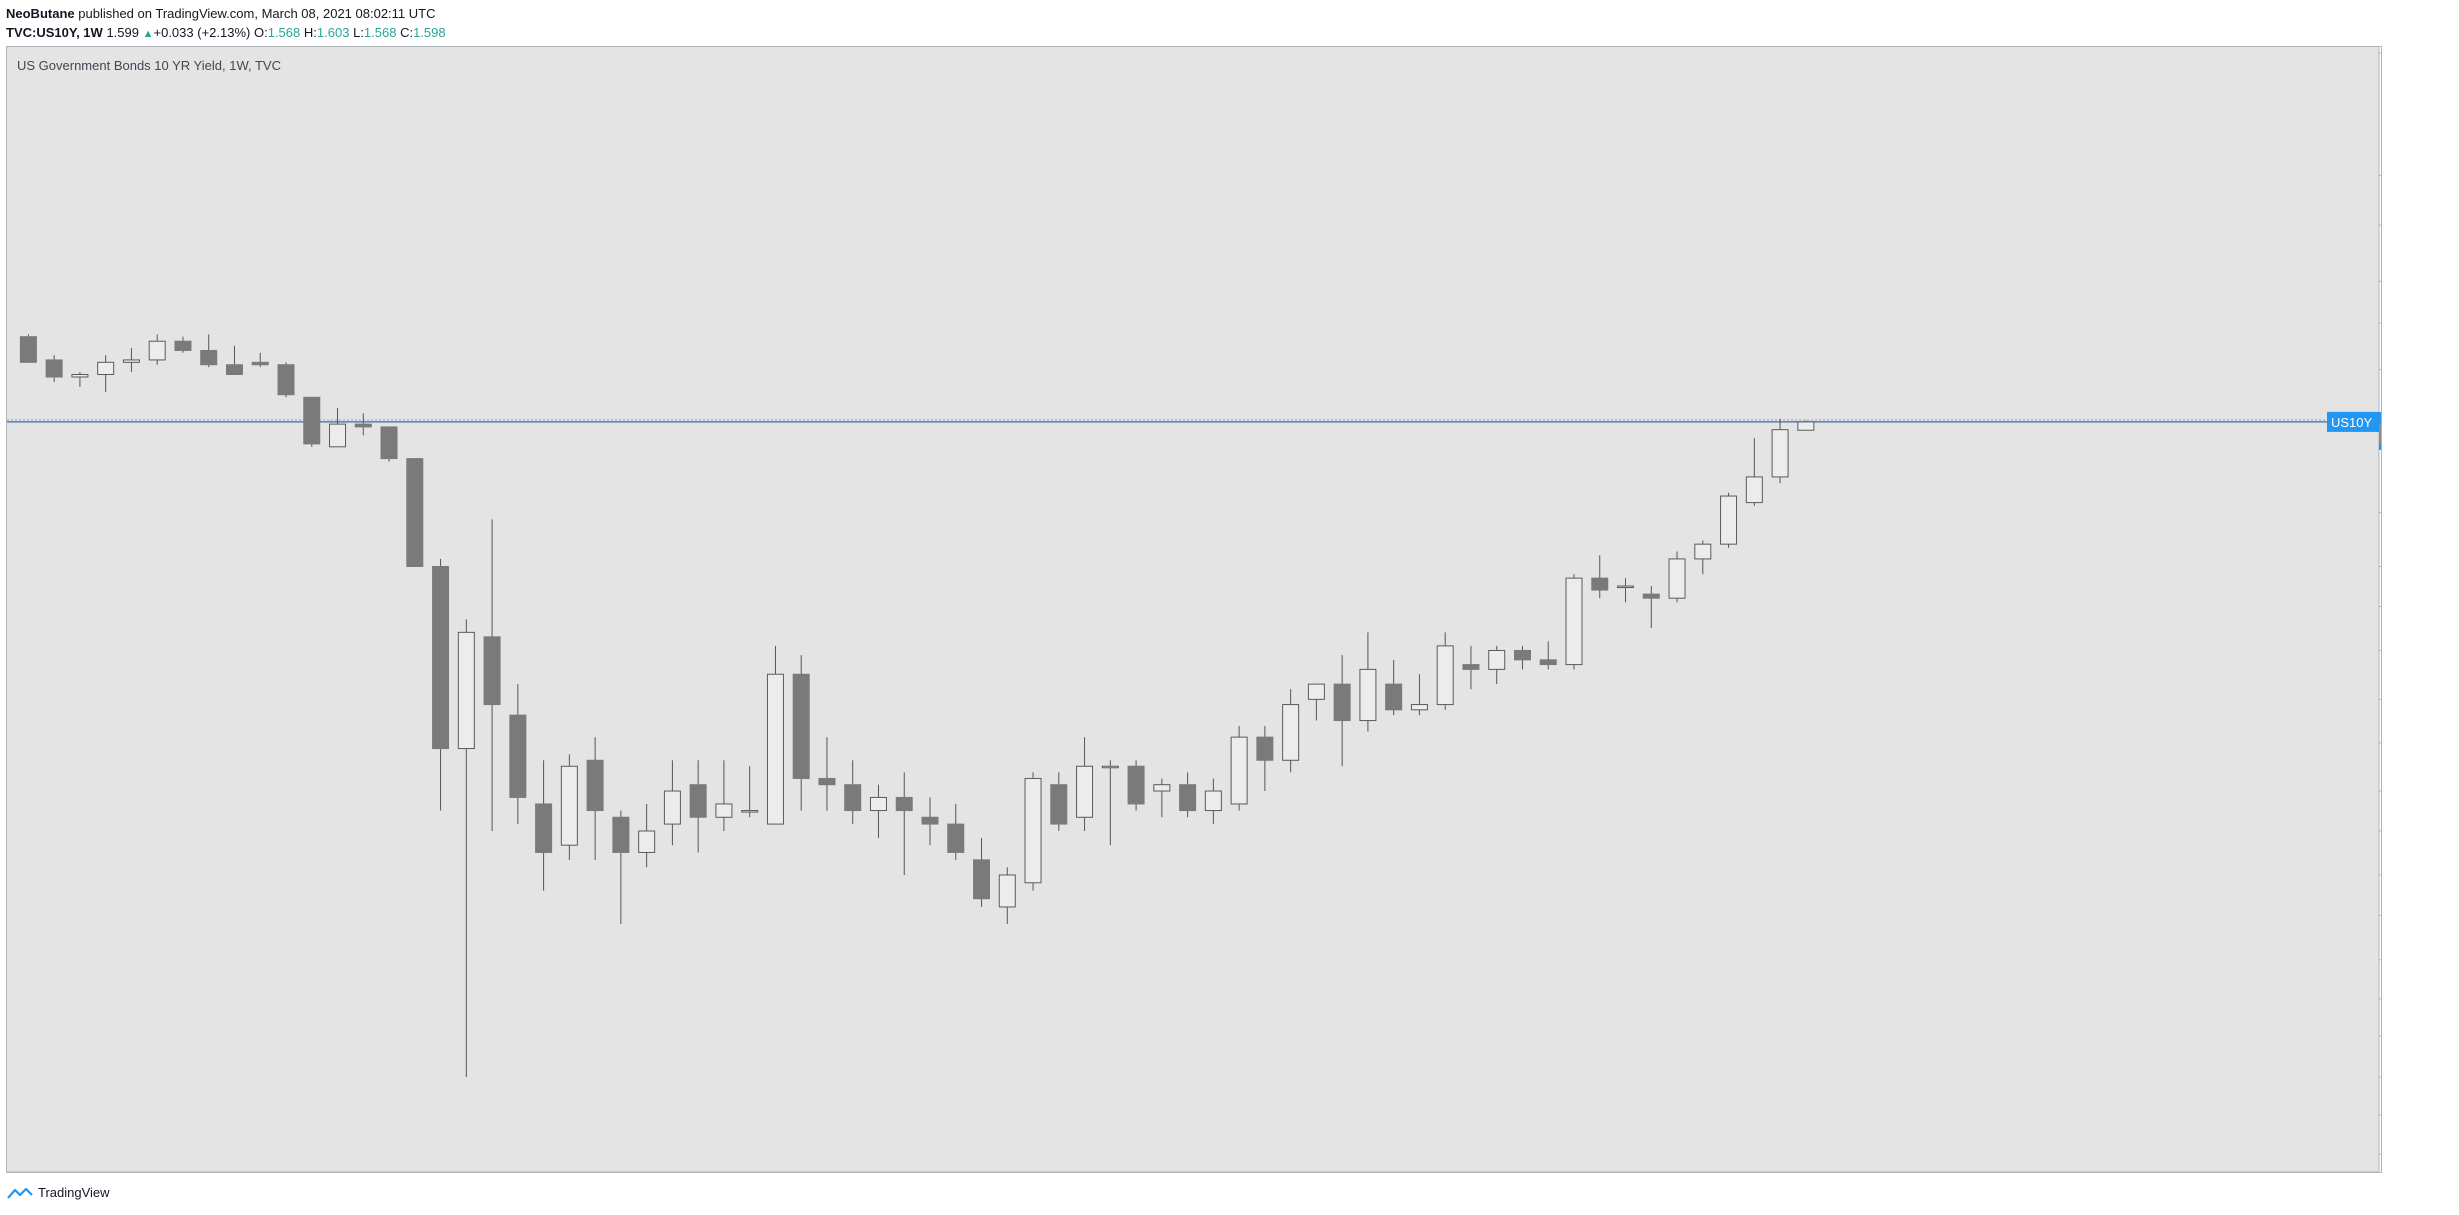 The height and width of the screenshot is (1215, 2459). Describe the element at coordinates (333, 32) in the screenshot. I see `high-value: 1.603` at that location.